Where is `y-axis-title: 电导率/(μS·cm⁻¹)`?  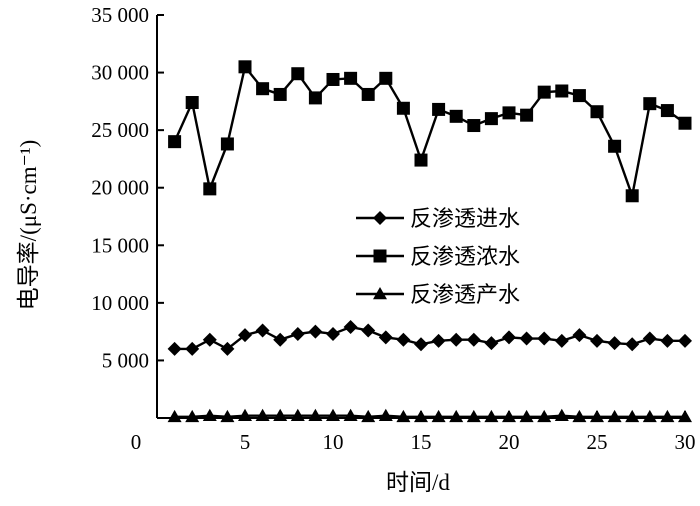 y-axis-title: 电导率/(μS·cm⁻¹) is located at coordinates (28, 225).